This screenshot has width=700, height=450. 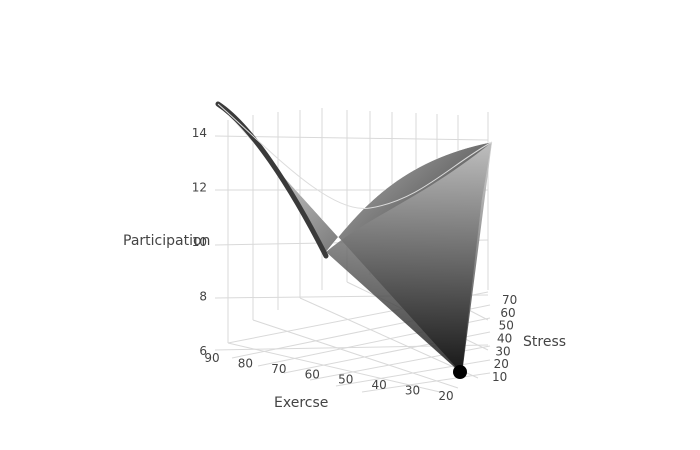 What do you see at coordinates (355, 156) in the screenshot?
I see `surface-top-edge` at bounding box center [355, 156].